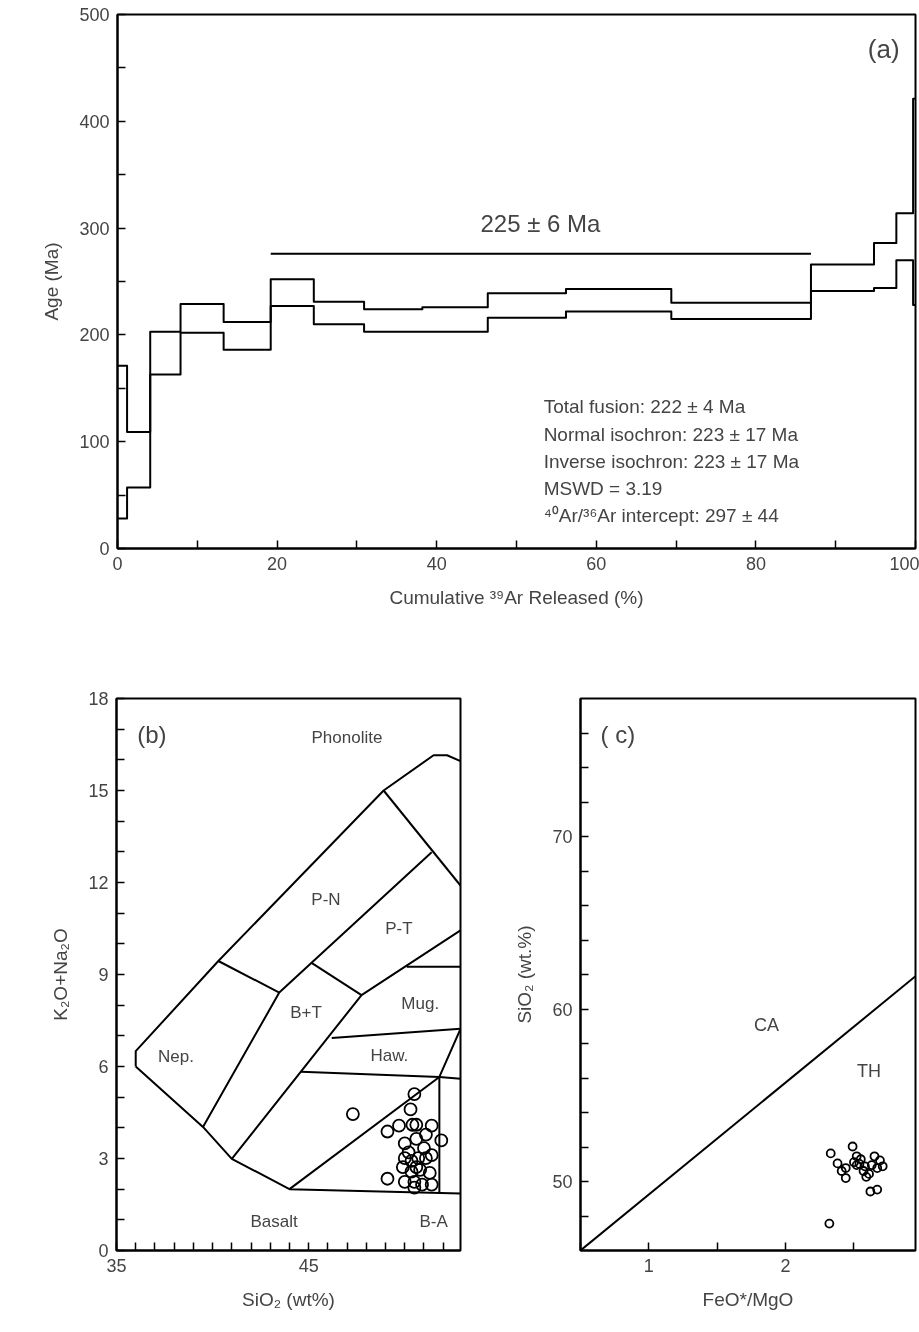 Image resolution: width=919 pixels, height=1332 pixels. Describe the element at coordinates (389, 1055) in the screenshot. I see `annotation: Haw.` at that location.